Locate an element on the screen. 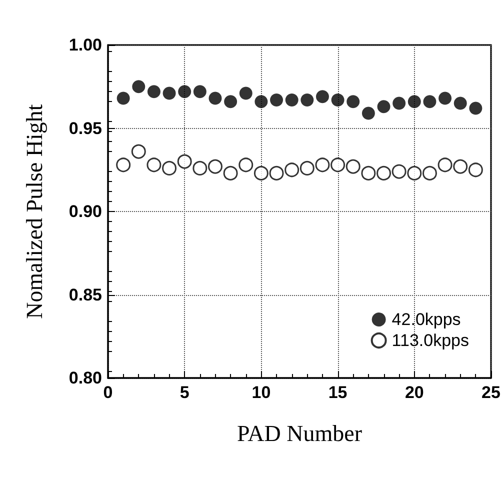 The width and height of the screenshot is (504, 479). x-tick-label: 15 is located at coordinates (338, 392).